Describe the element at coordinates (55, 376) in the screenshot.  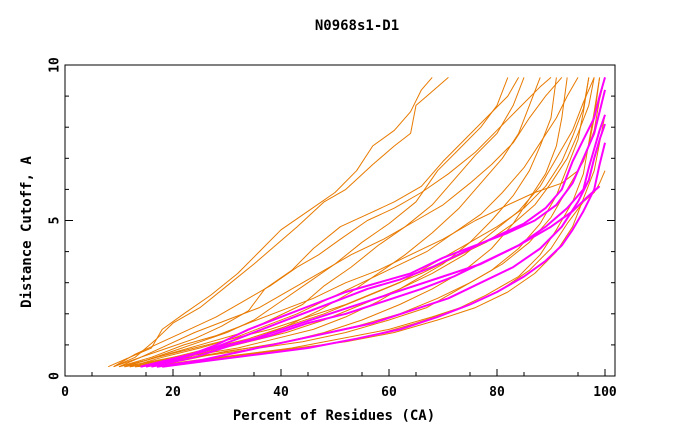
I see `y-tick-label: 0` at that location.